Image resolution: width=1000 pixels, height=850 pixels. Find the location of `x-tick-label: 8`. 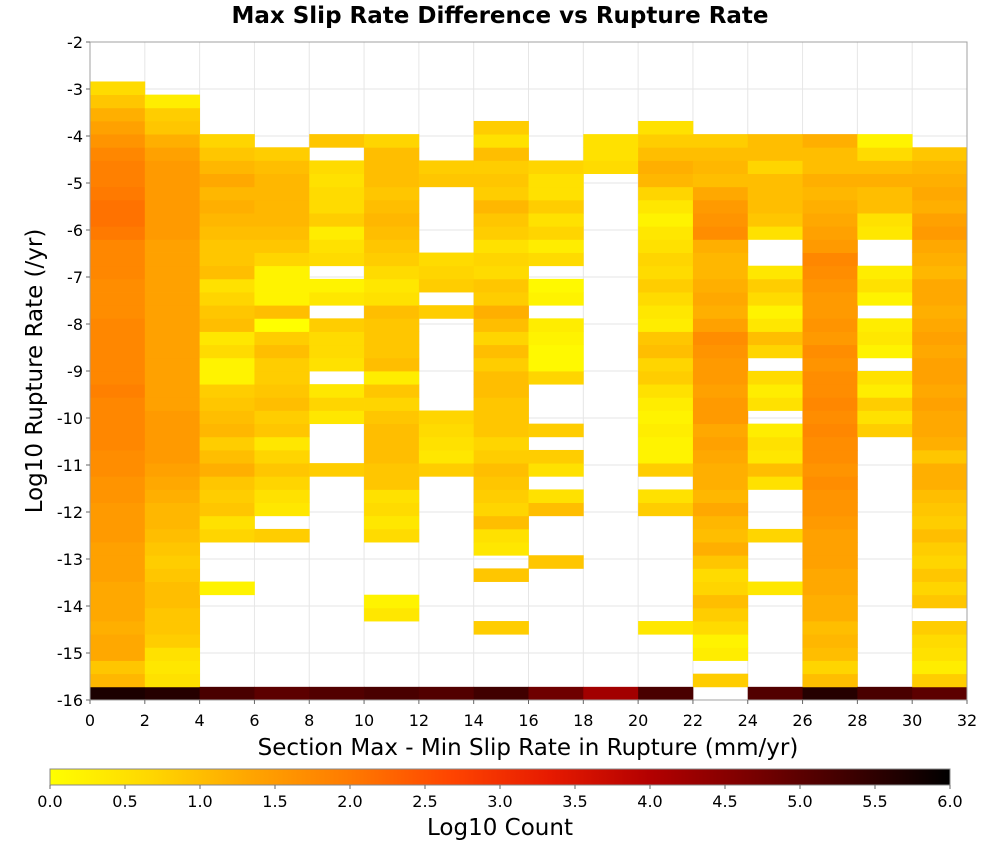

x-tick-label: 8 is located at coordinates (309, 720).